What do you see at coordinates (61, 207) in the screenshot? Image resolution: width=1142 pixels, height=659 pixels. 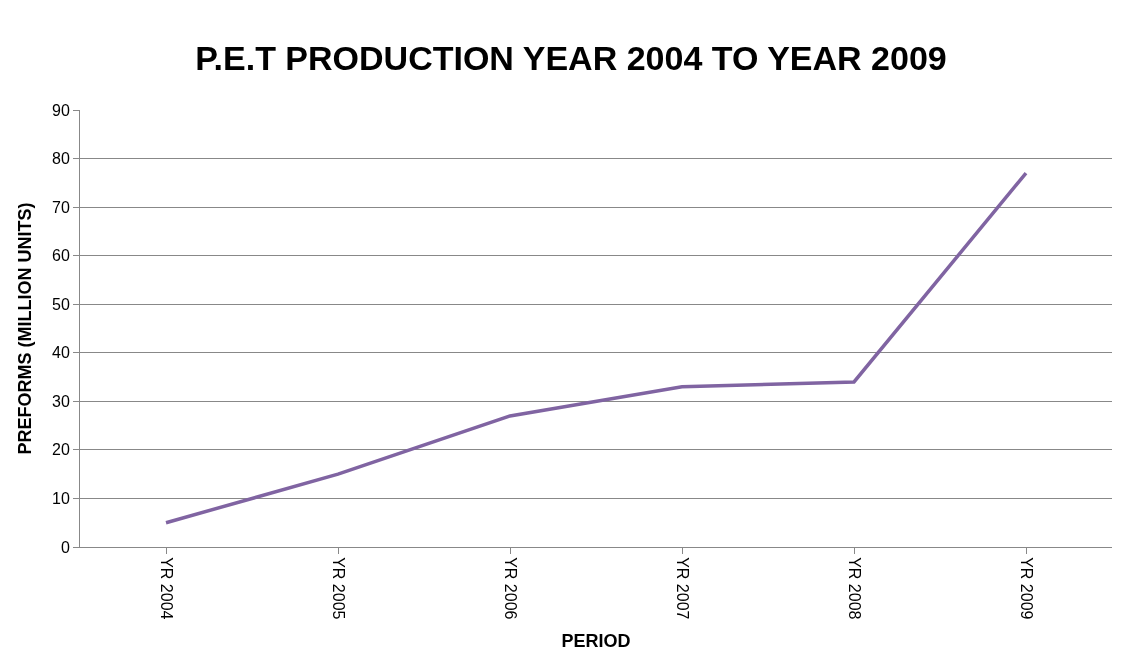 I see `y-tick-label: 70` at bounding box center [61, 207].